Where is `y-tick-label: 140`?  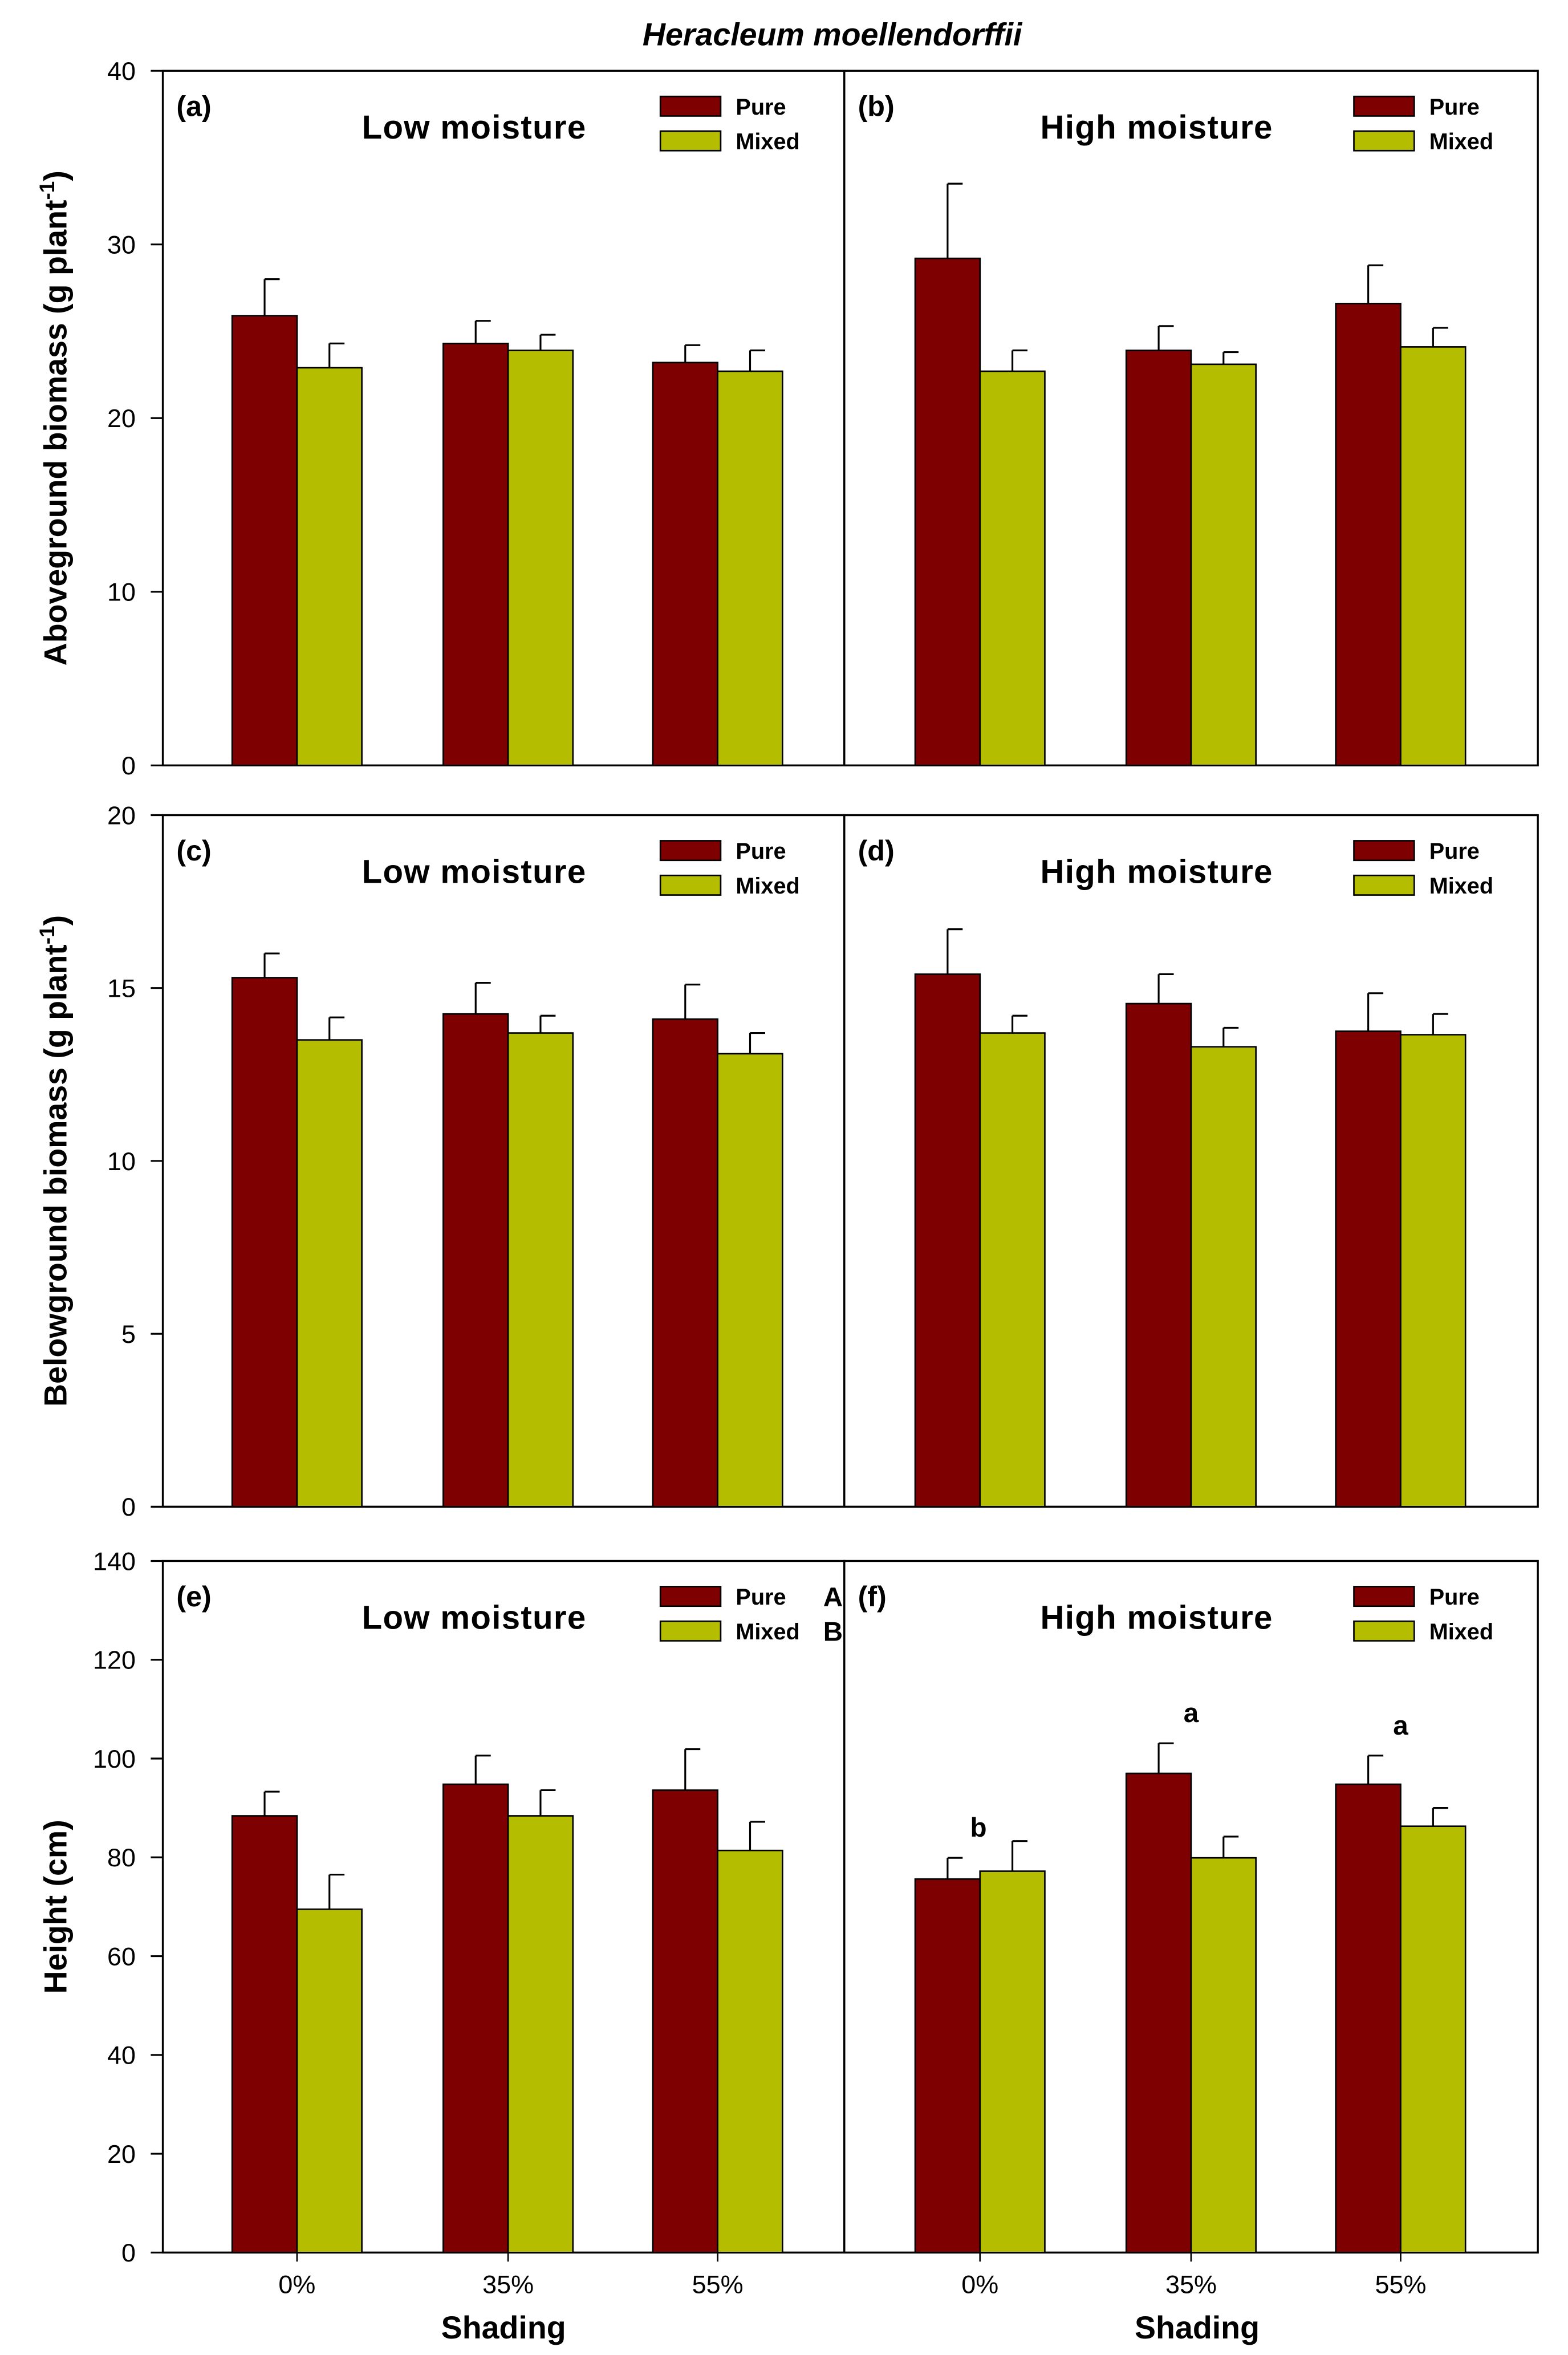
y-tick-label: 140 is located at coordinates (115, 1561).